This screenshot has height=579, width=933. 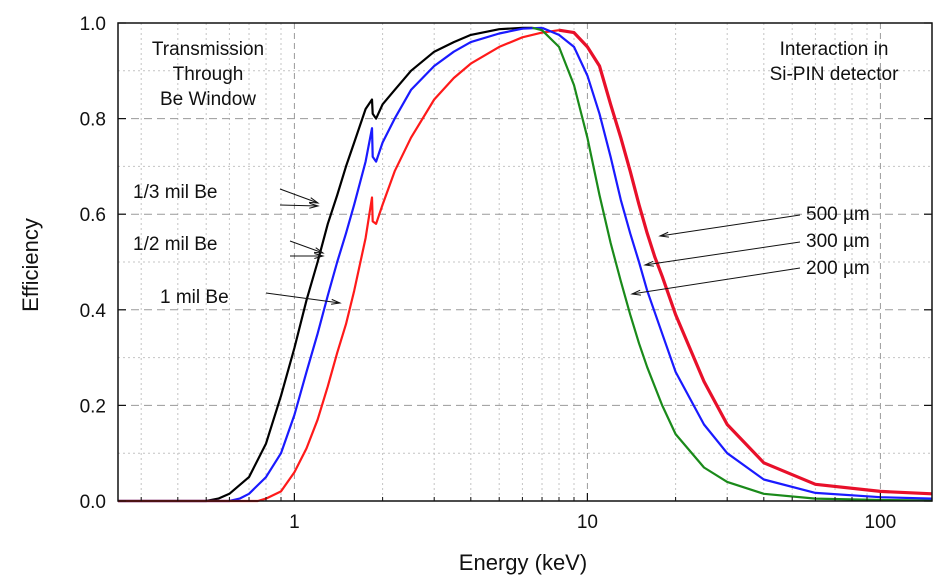 What do you see at coordinates (303, 298) in the screenshot?
I see `arrow-1-mil-be` at bounding box center [303, 298].